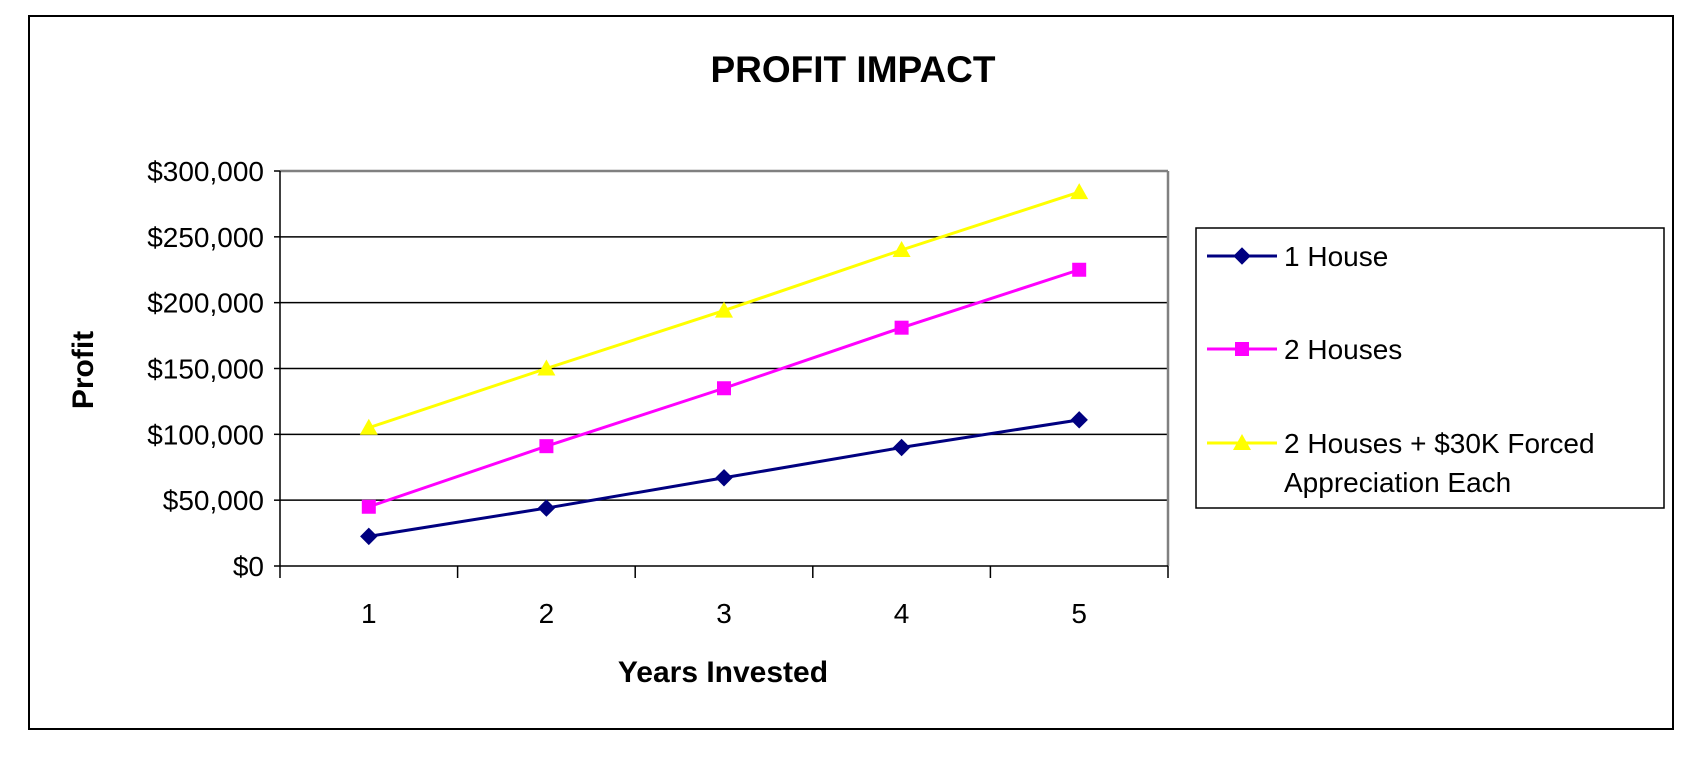  I want to click on x-axis-title: Years Invested, so click(723, 672).